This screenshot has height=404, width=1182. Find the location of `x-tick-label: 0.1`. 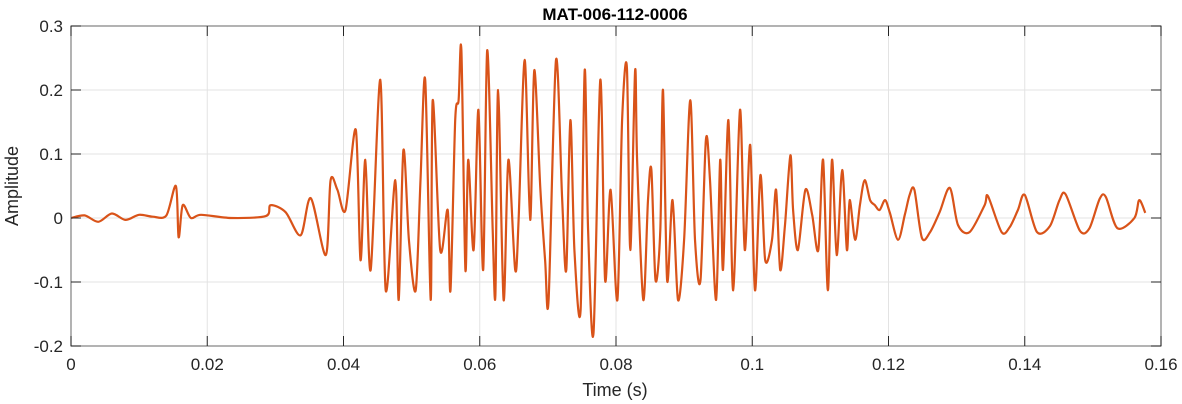

x-tick-label: 0.1 is located at coordinates (752, 364).